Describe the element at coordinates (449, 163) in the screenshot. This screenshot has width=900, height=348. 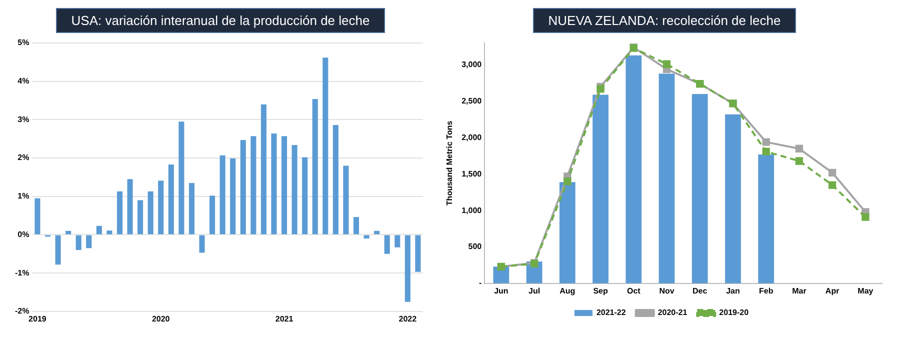
I see `y-axis-title: Thousand Metric Tons` at that location.